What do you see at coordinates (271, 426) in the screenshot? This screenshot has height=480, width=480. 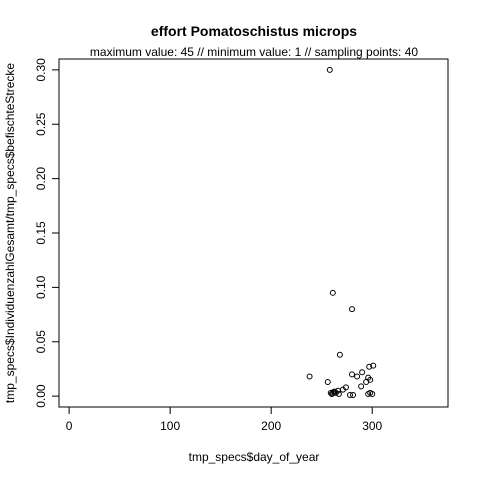 I see `x-tick-label: 200` at bounding box center [271, 426].